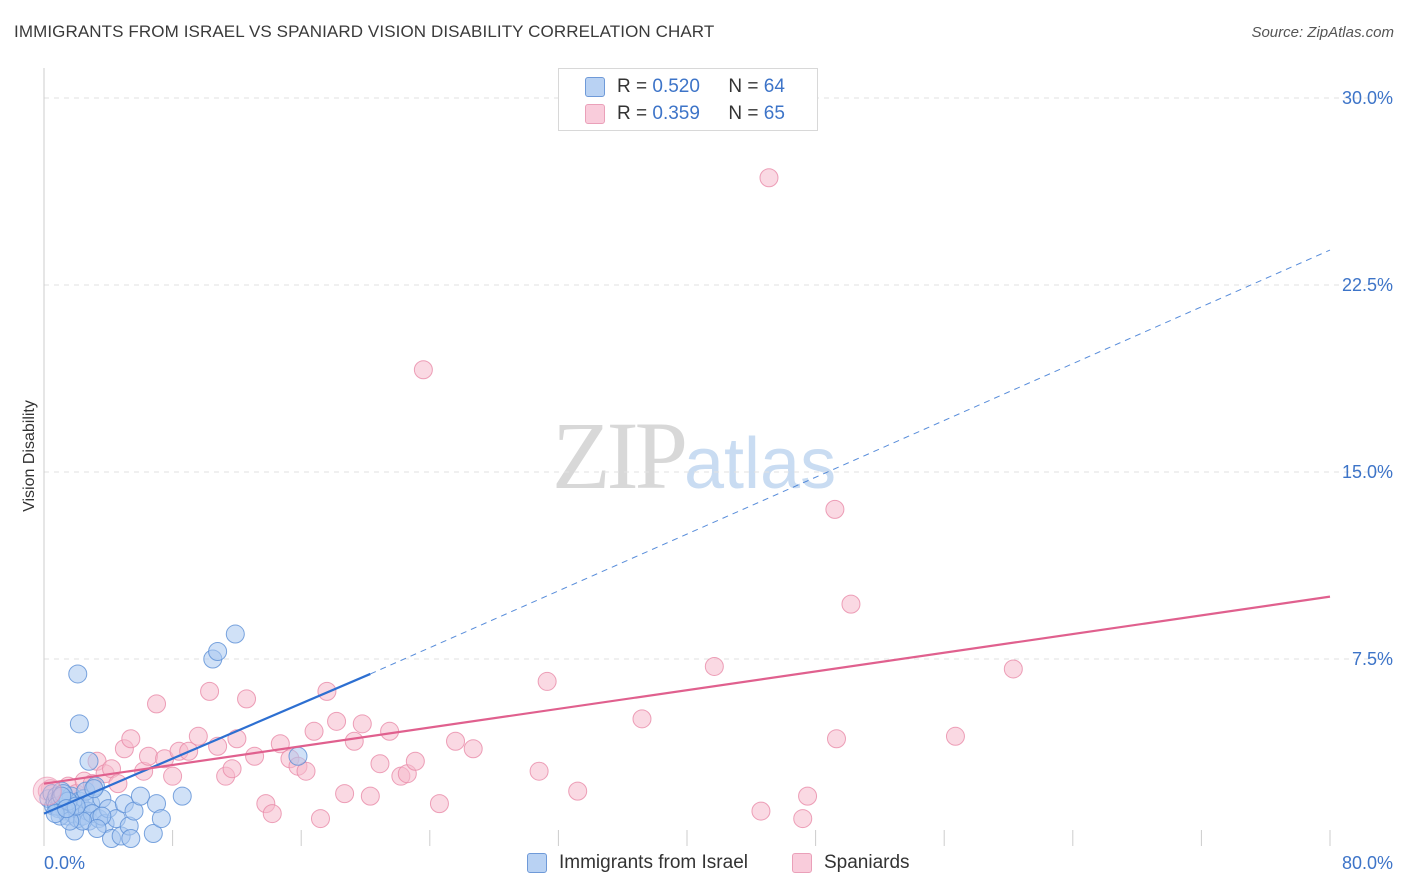 The width and height of the screenshot is (1406, 892). What do you see at coordinates (676, 113) in the screenshot?
I see `legend-r-value-spaniards: 0.359` at bounding box center [676, 113].